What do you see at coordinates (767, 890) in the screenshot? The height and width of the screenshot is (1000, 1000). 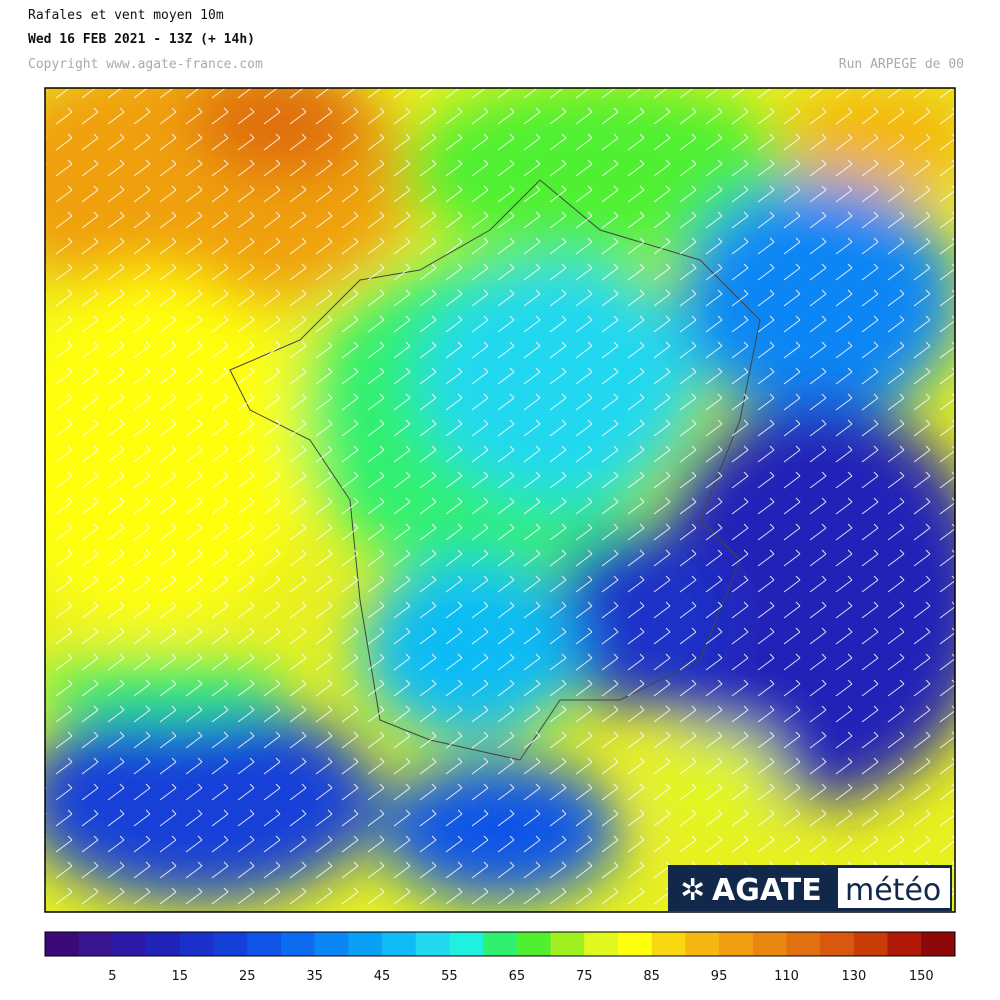 I see `logo-brand: AGATE` at bounding box center [767, 890].